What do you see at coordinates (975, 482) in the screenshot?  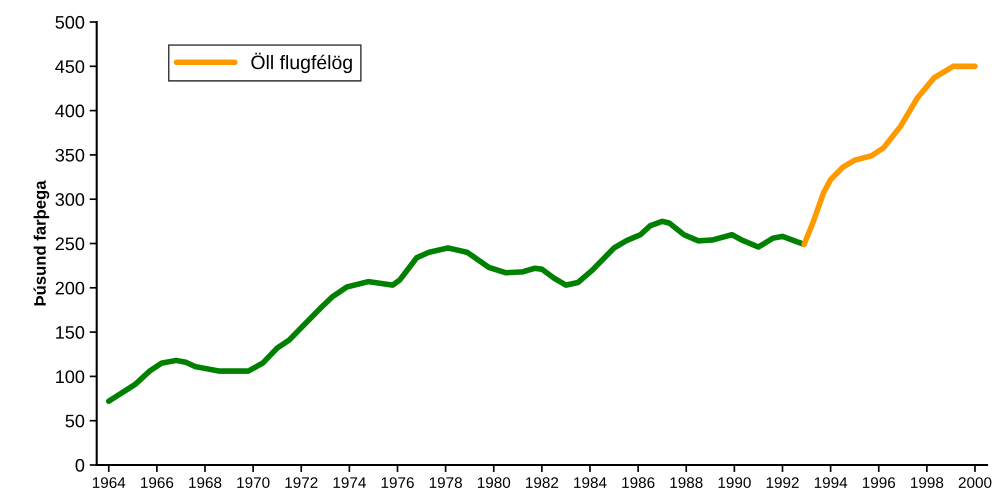 I see `x-tick-label: 2000` at bounding box center [975, 482].